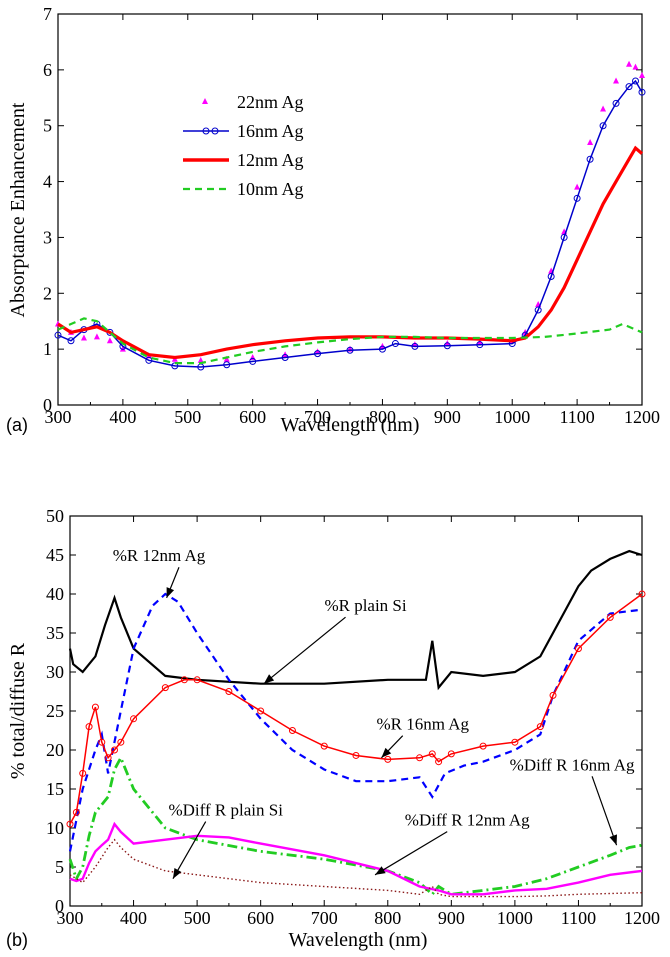  I want to click on legend-label: 10nm Ag, so click(270, 189).